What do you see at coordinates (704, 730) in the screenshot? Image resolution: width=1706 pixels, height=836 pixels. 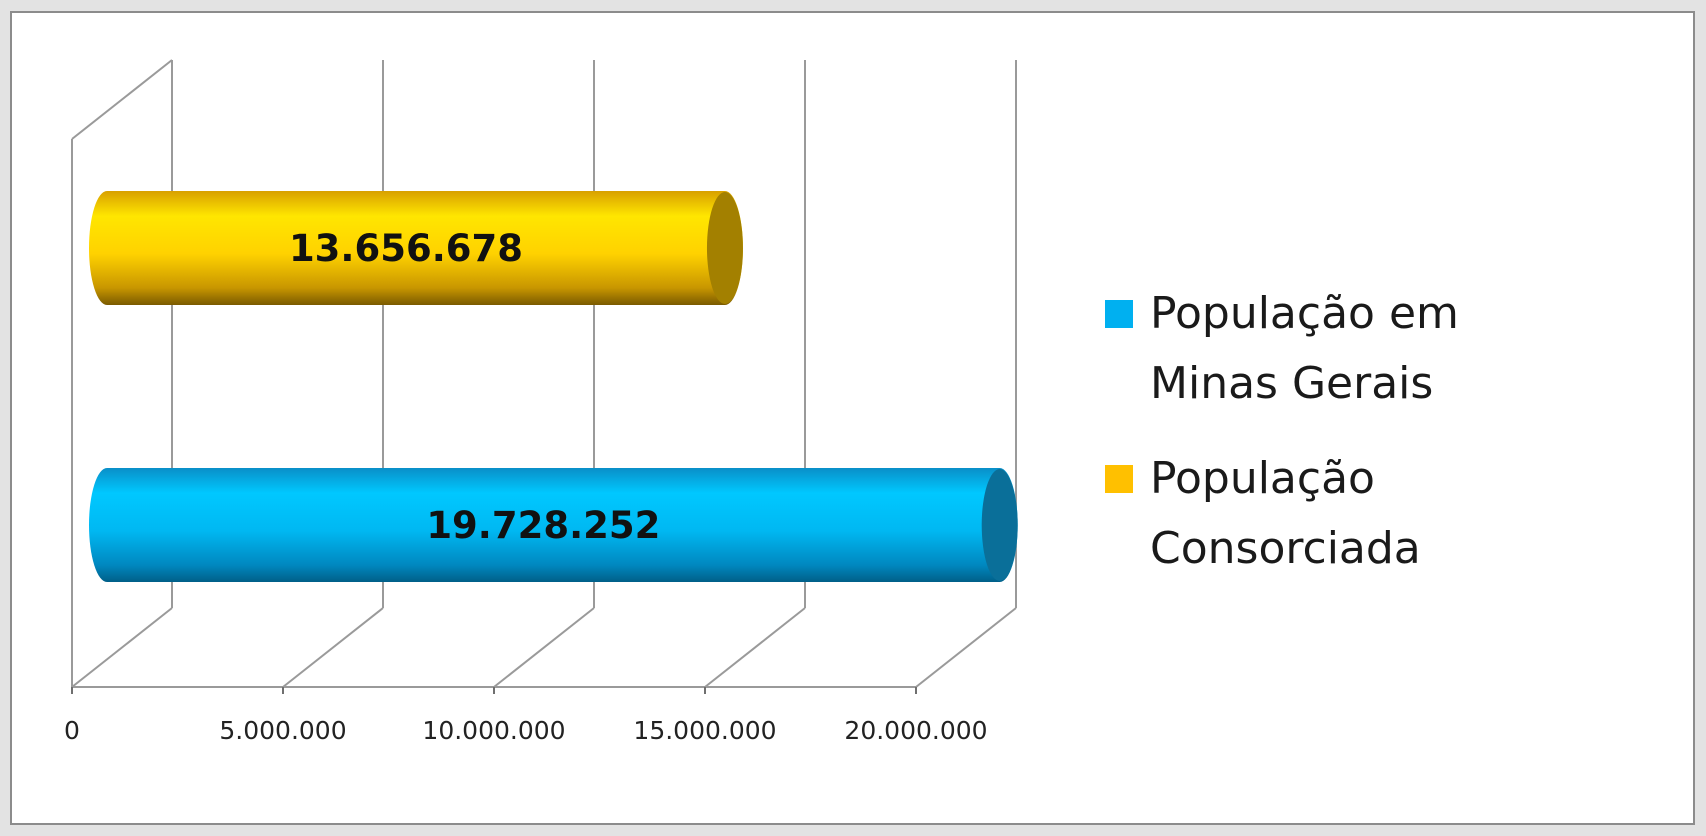 I see `x-tick-label: 15.000.000` at bounding box center [704, 730].